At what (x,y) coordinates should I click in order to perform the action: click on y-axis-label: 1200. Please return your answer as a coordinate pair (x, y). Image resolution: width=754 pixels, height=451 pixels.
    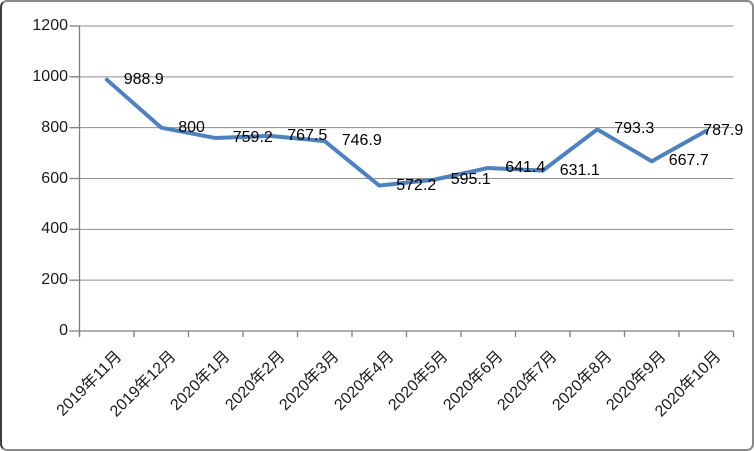
    Looking at the image, I should click on (50, 25).